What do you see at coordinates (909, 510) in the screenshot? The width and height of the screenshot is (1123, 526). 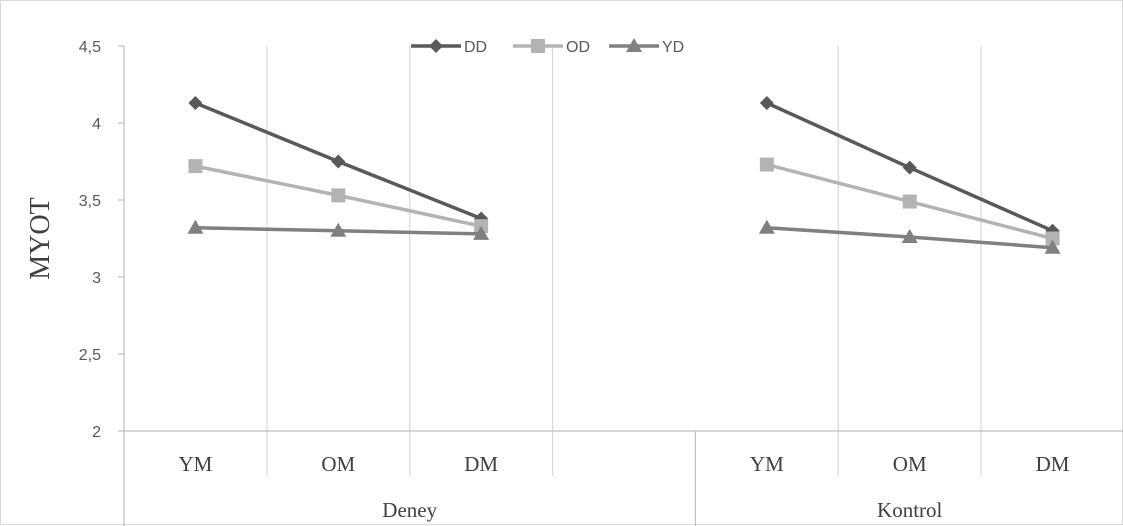 I see `x-group-label: Kontrol` at bounding box center [909, 510].